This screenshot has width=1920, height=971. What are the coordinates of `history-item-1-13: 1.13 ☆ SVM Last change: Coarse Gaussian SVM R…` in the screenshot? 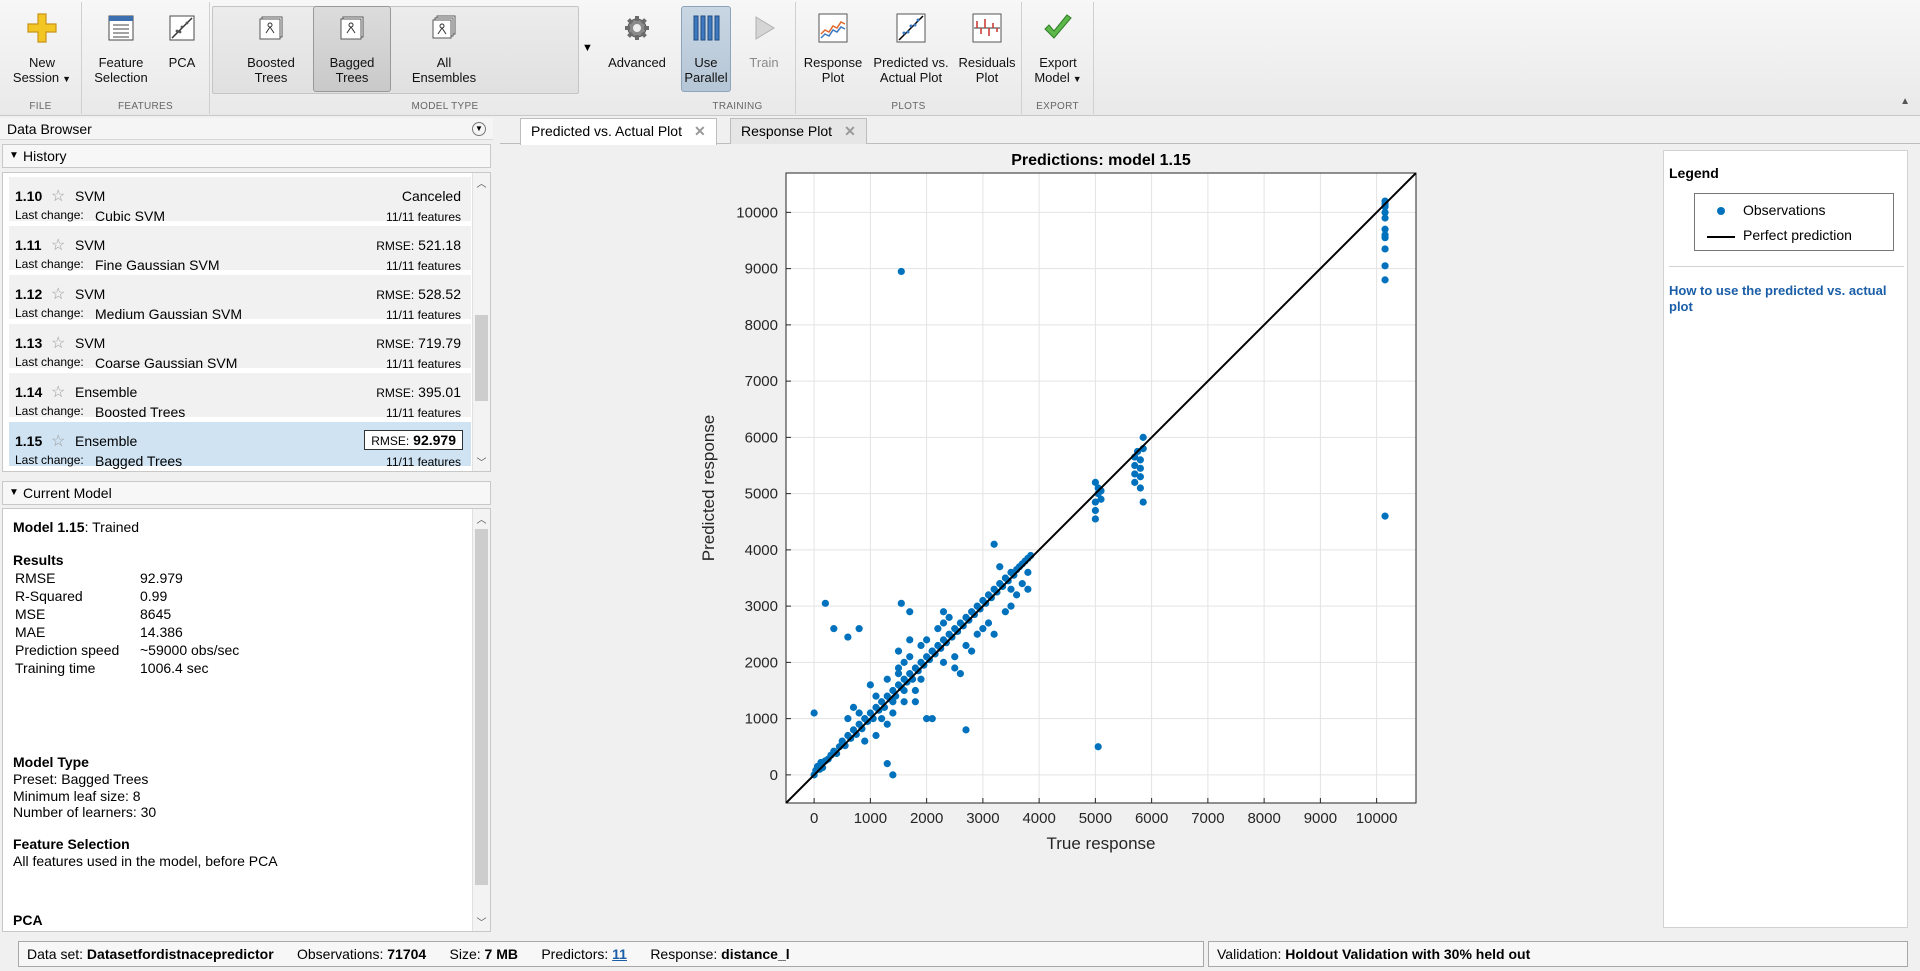 It's located at (240, 347).